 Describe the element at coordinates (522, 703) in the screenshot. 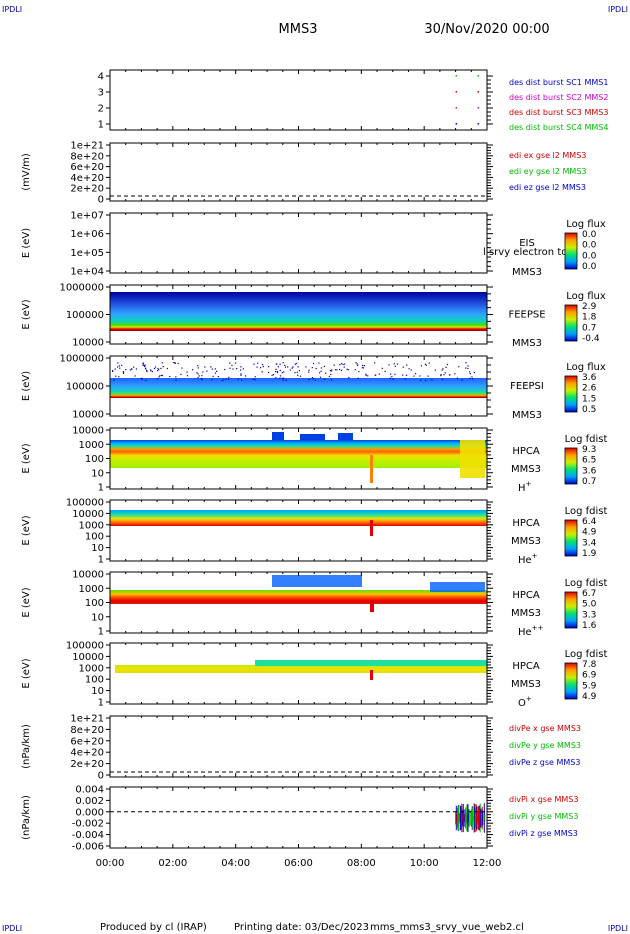

I see `species-name: O` at that location.